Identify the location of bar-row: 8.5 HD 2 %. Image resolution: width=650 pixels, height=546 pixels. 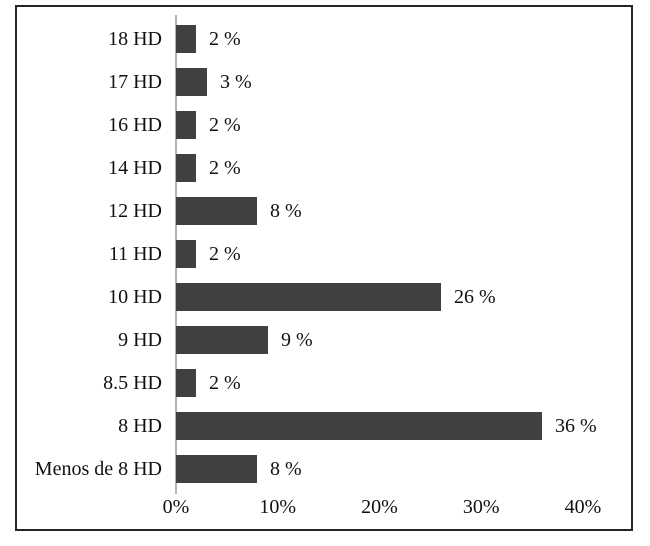
(324, 382).